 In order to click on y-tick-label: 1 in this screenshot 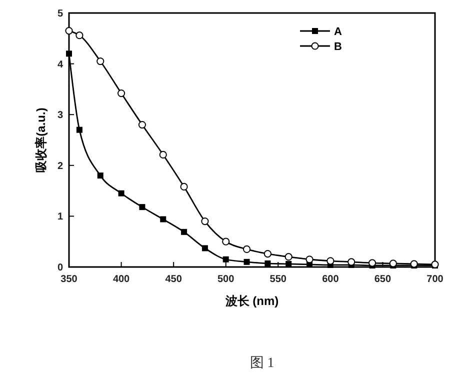, I will do `click(60, 217)`.